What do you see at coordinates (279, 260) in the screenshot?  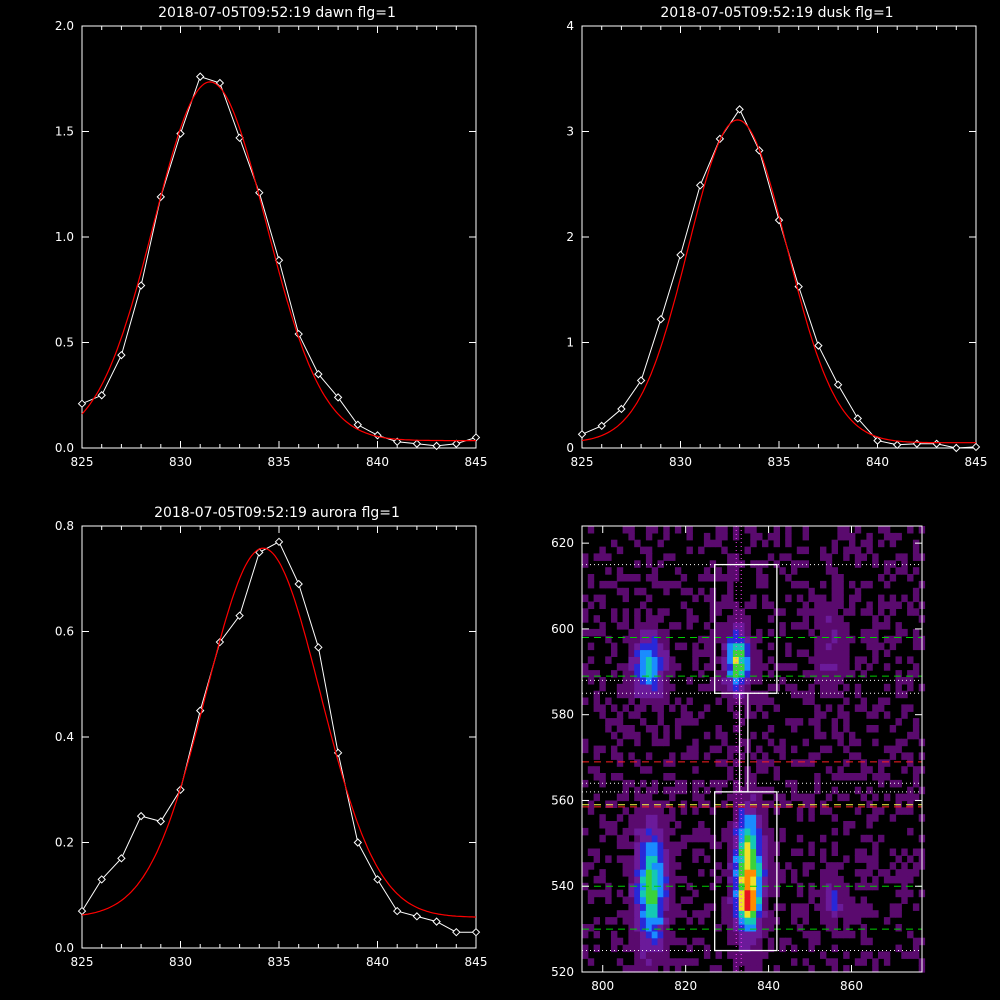 I see `panel-0-data-point` at bounding box center [279, 260].